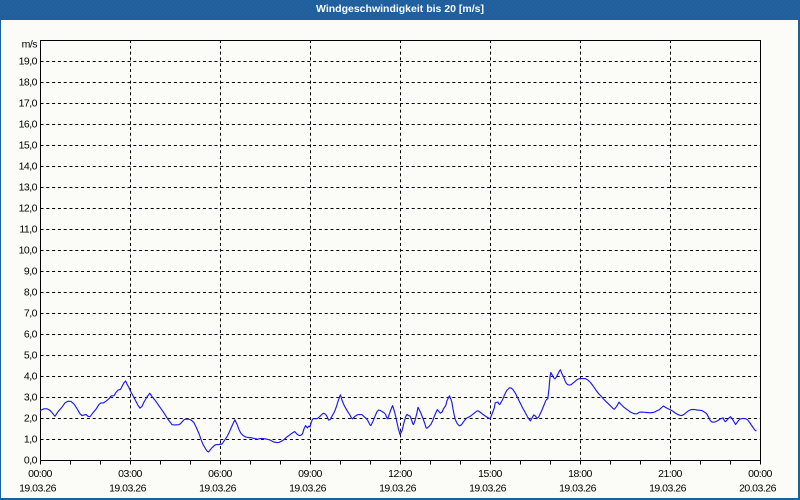 This screenshot has width=800, height=500. I want to click on svg-text: 03:00, so click(130, 474).